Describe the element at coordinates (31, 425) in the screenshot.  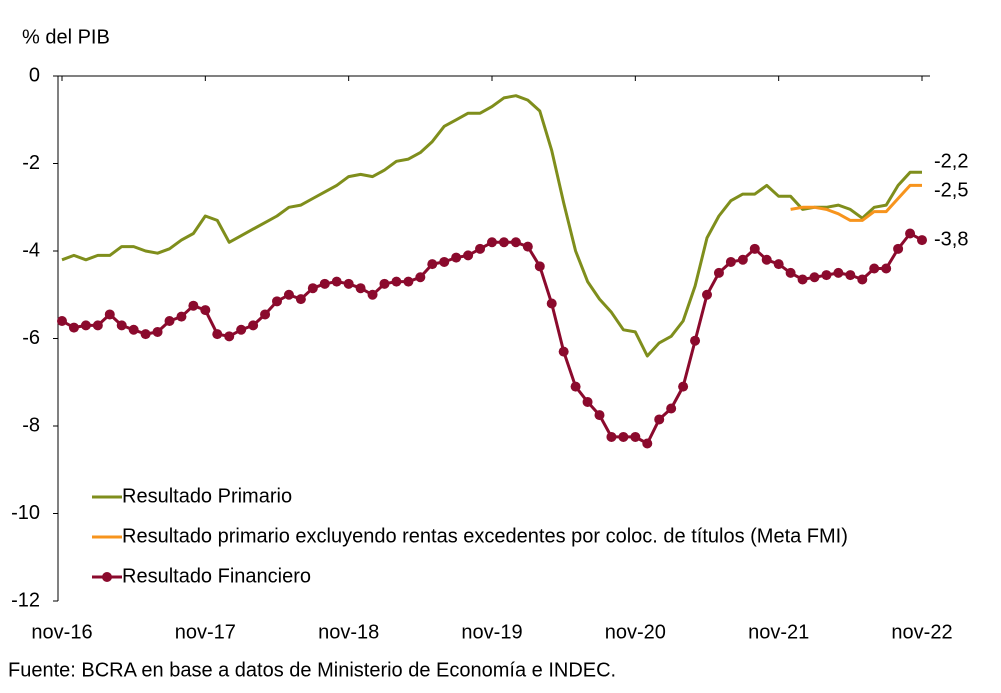
I see `y-tick-label: -8` at that location.